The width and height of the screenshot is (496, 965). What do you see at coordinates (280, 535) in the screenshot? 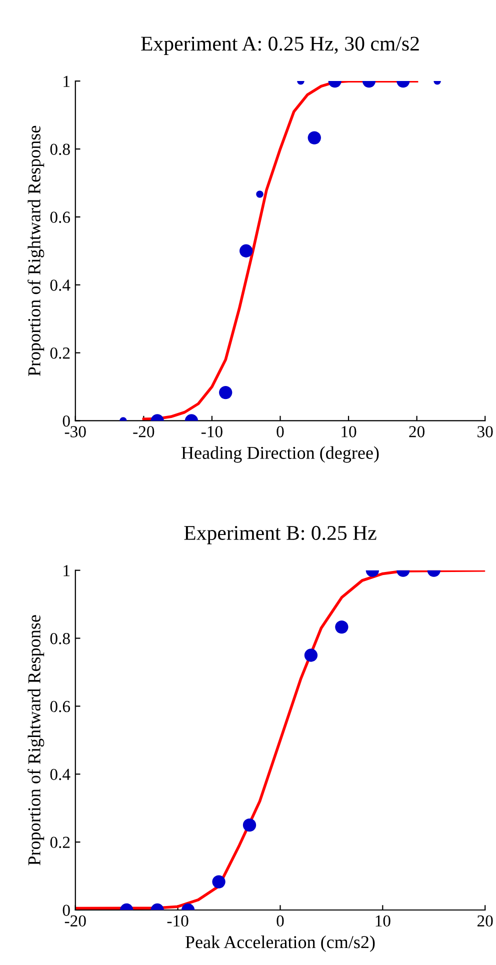
I see `chart-title: Experiment B: 0.25 Hz` at bounding box center [280, 535].